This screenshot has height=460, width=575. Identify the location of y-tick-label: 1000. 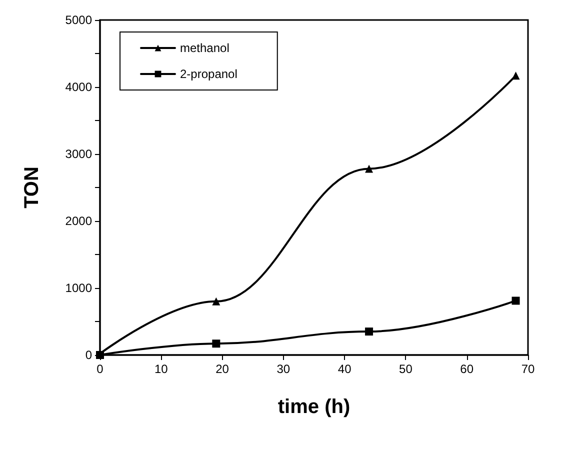
(78, 288).